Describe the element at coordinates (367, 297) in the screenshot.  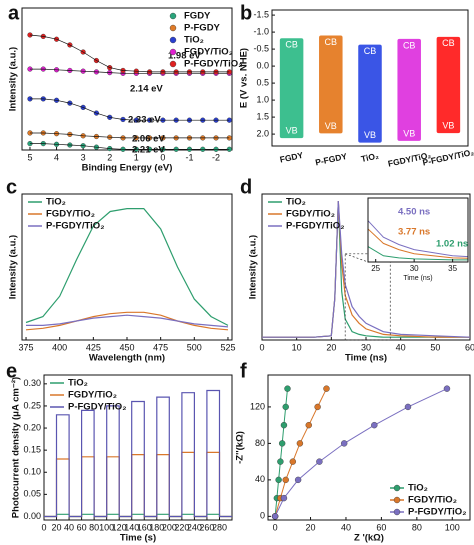
I see `inset-region` at that location.